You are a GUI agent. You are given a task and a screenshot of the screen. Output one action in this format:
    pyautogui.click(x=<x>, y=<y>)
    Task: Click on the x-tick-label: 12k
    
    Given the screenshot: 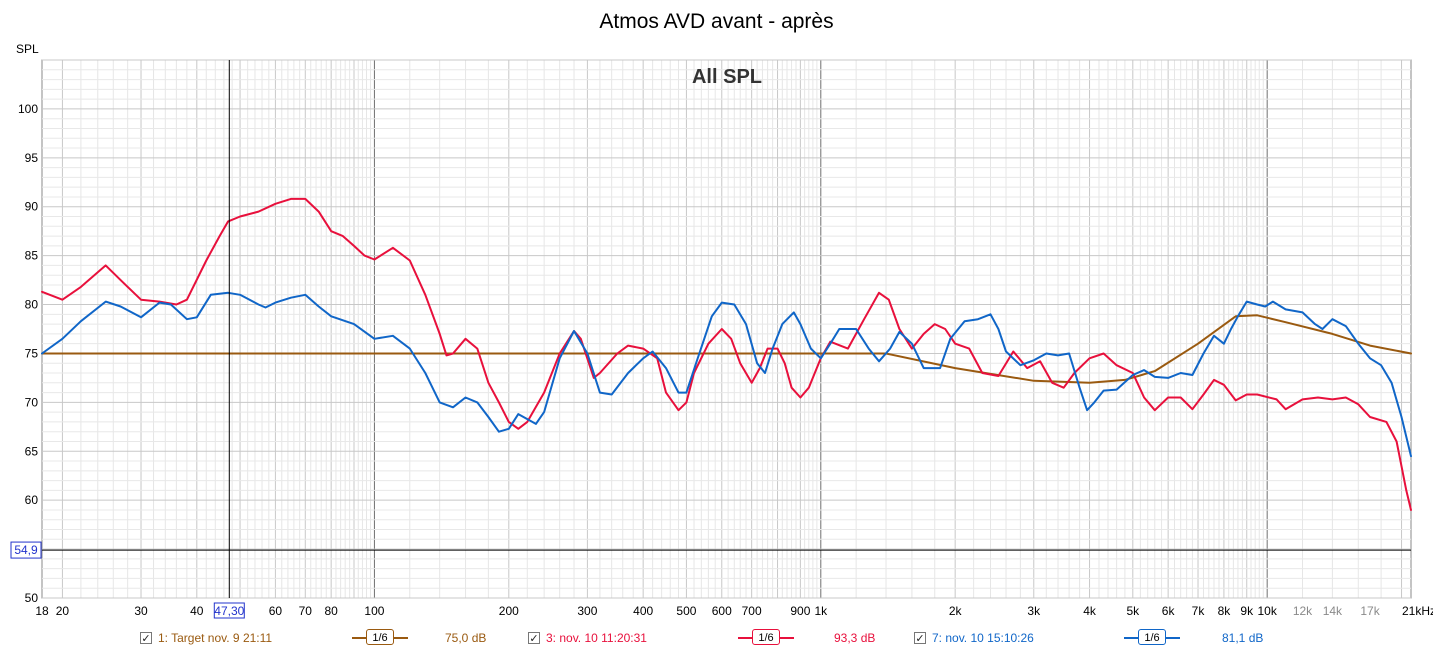 What is the action you would take?
    pyautogui.click(x=1303, y=611)
    